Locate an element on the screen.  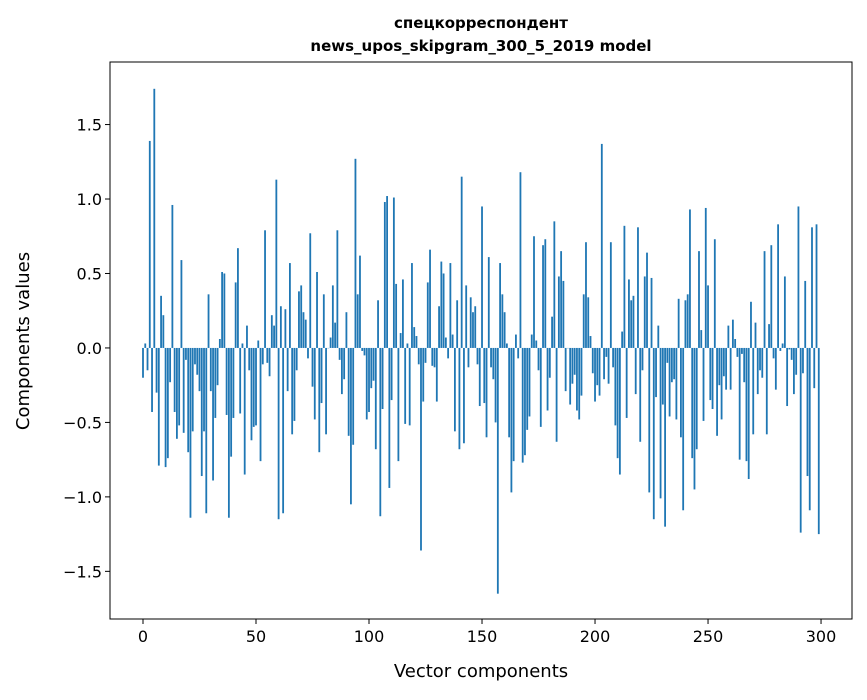
x-tick-label: 300 is located at coordinates (821, 636).